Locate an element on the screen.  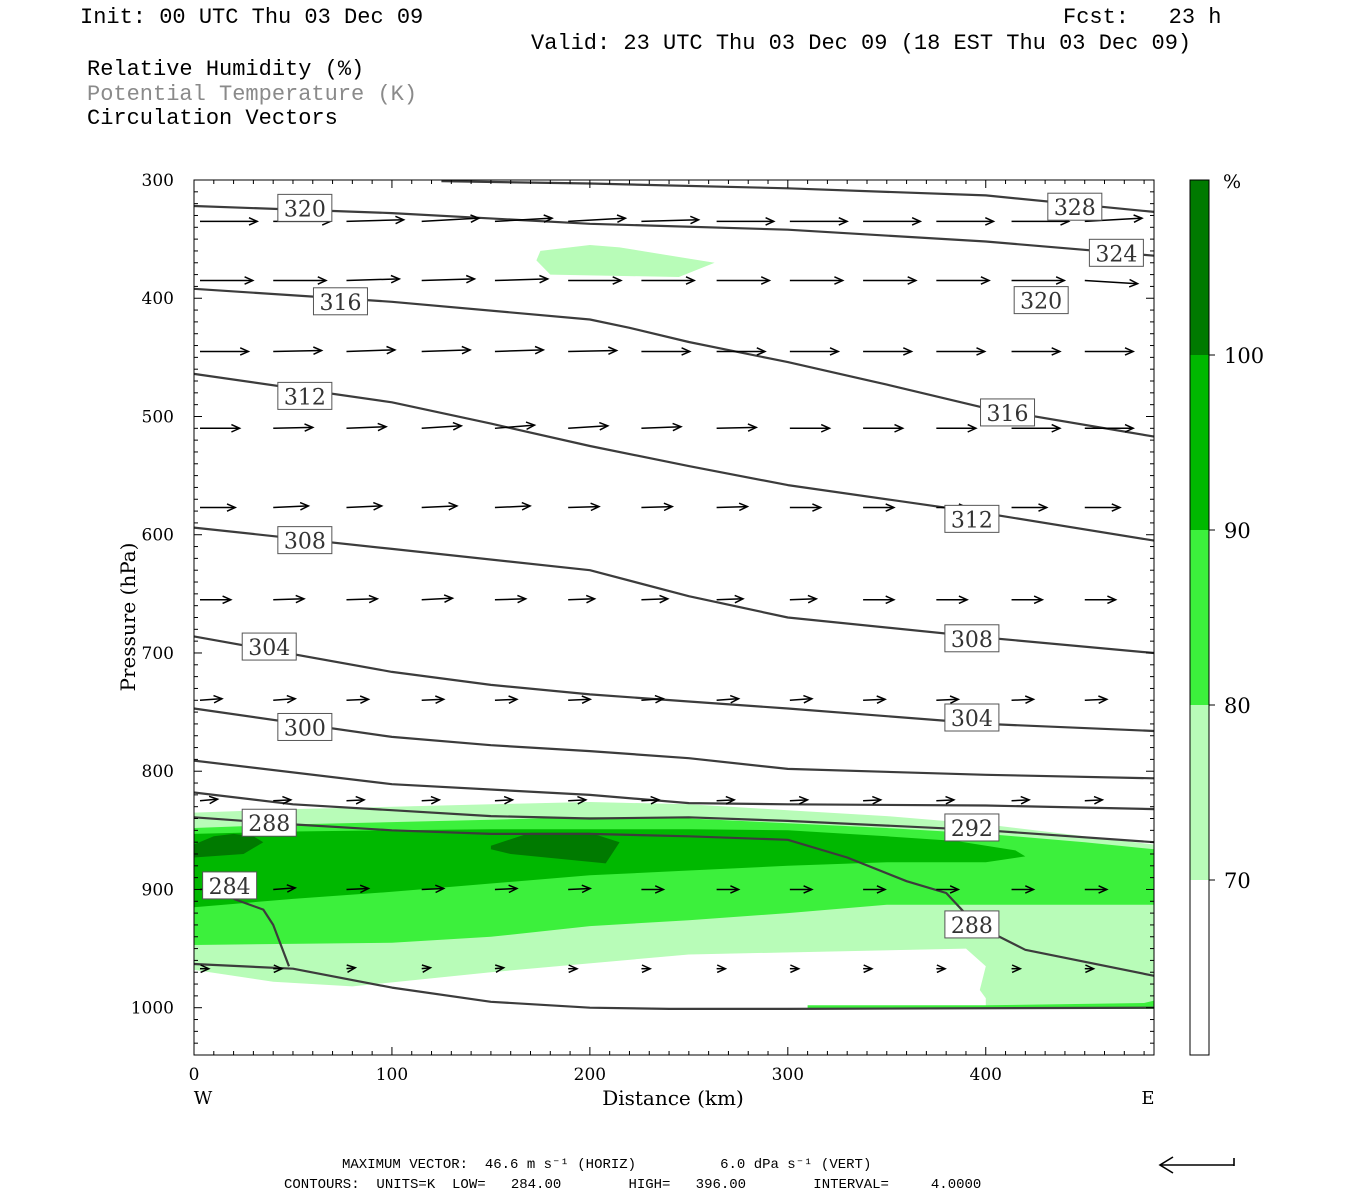
theta-label-292: 292 is located at coordinates (972, 827).